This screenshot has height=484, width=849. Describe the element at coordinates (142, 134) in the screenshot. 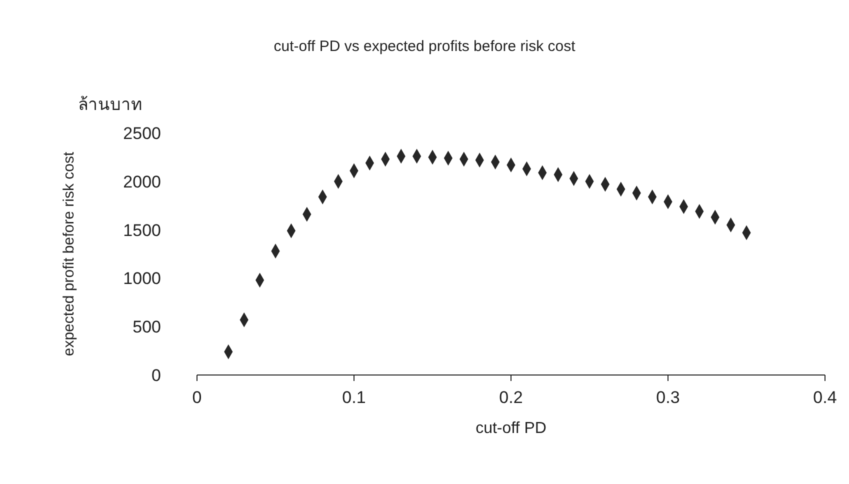

I see `y-tick-label: 2500` at that location.